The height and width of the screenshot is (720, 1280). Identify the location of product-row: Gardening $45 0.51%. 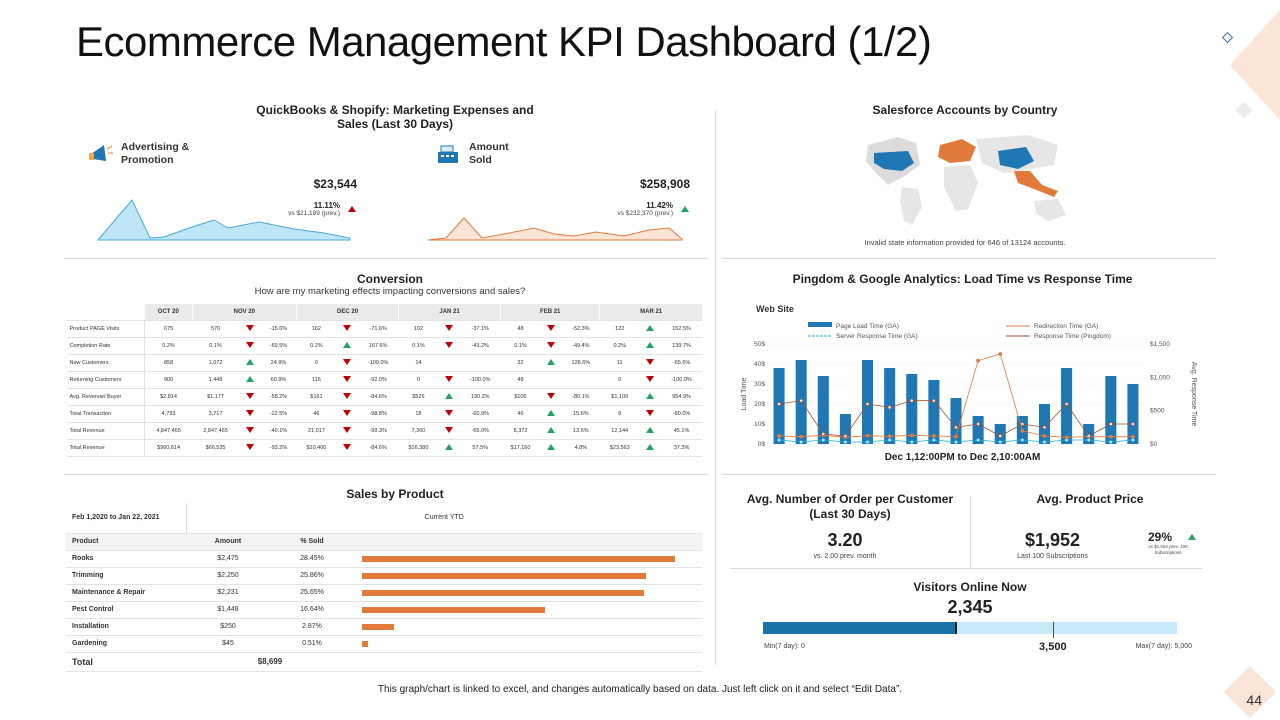
(384, 644).